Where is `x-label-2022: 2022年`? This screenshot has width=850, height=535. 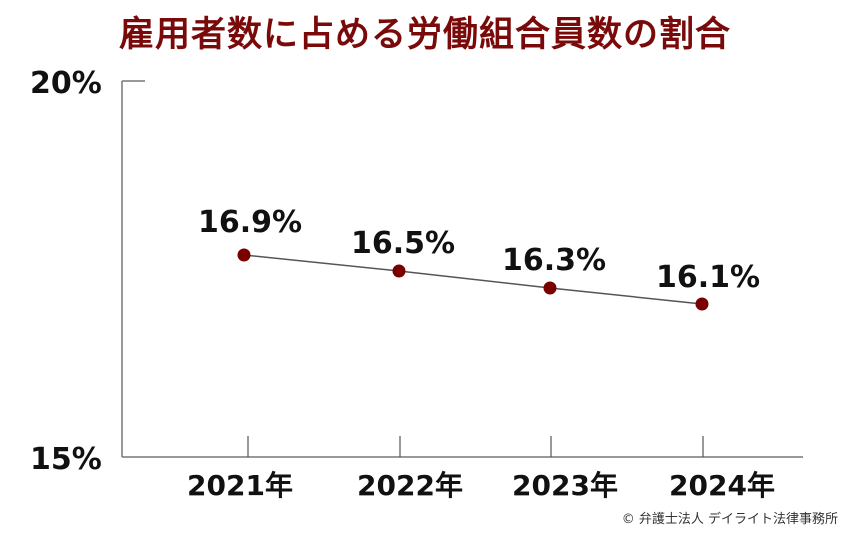 x-label-2022: 2022年 is located at coordinates (410, 485).